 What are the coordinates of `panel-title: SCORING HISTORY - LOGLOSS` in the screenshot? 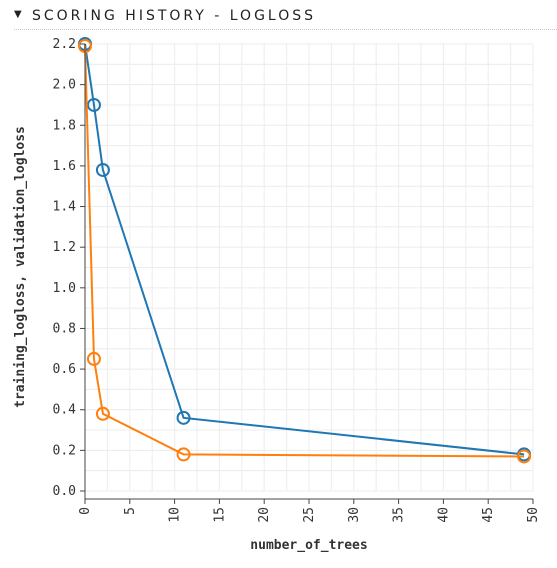 It's located at (174, 16).